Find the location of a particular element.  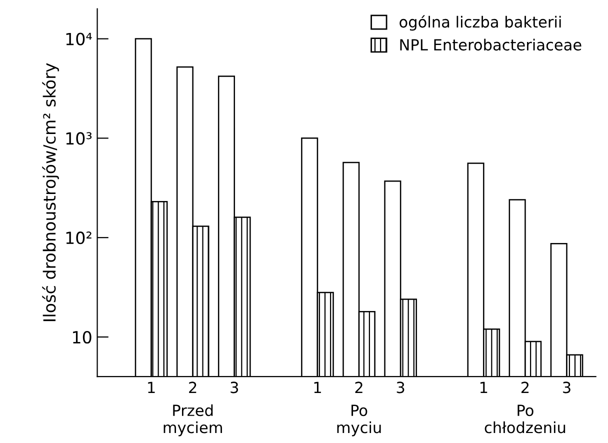

y-tick-label: 10⁴ is located at coordinates (79, 39).